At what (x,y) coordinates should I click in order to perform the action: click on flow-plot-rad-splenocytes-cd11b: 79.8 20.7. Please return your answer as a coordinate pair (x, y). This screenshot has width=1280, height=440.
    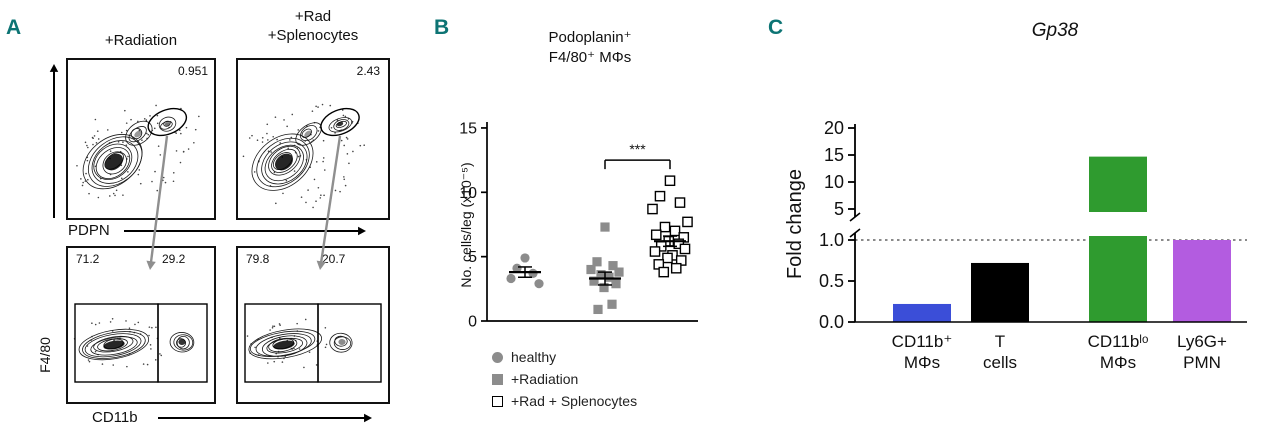
    Looking at the image, I should click on (313, 325).